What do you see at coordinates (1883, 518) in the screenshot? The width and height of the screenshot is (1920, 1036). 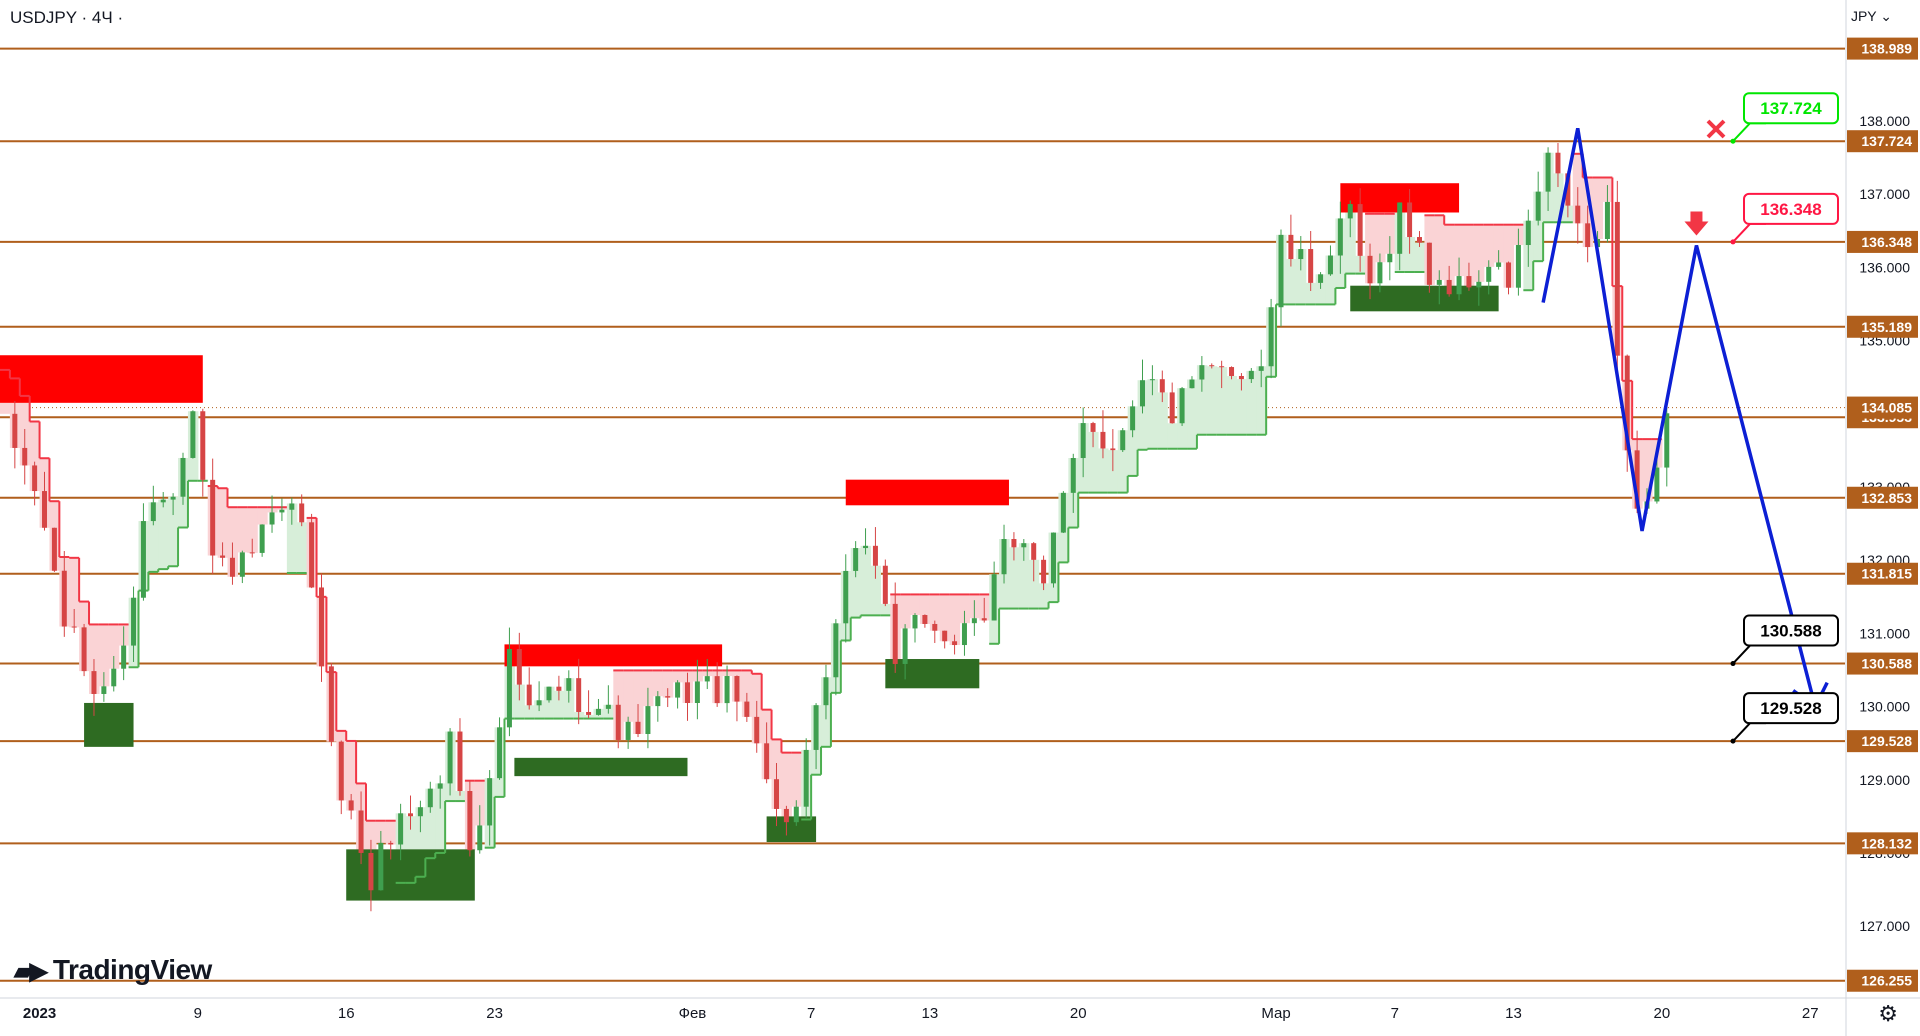 I see `price-axis` at bounding box center [1883, 518].